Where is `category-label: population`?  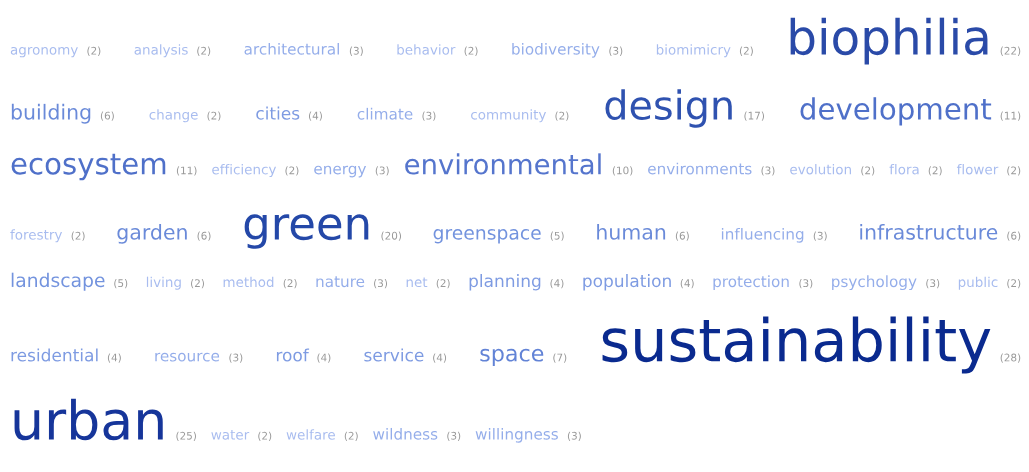 category-label: population is located at coordinates (627, 282).